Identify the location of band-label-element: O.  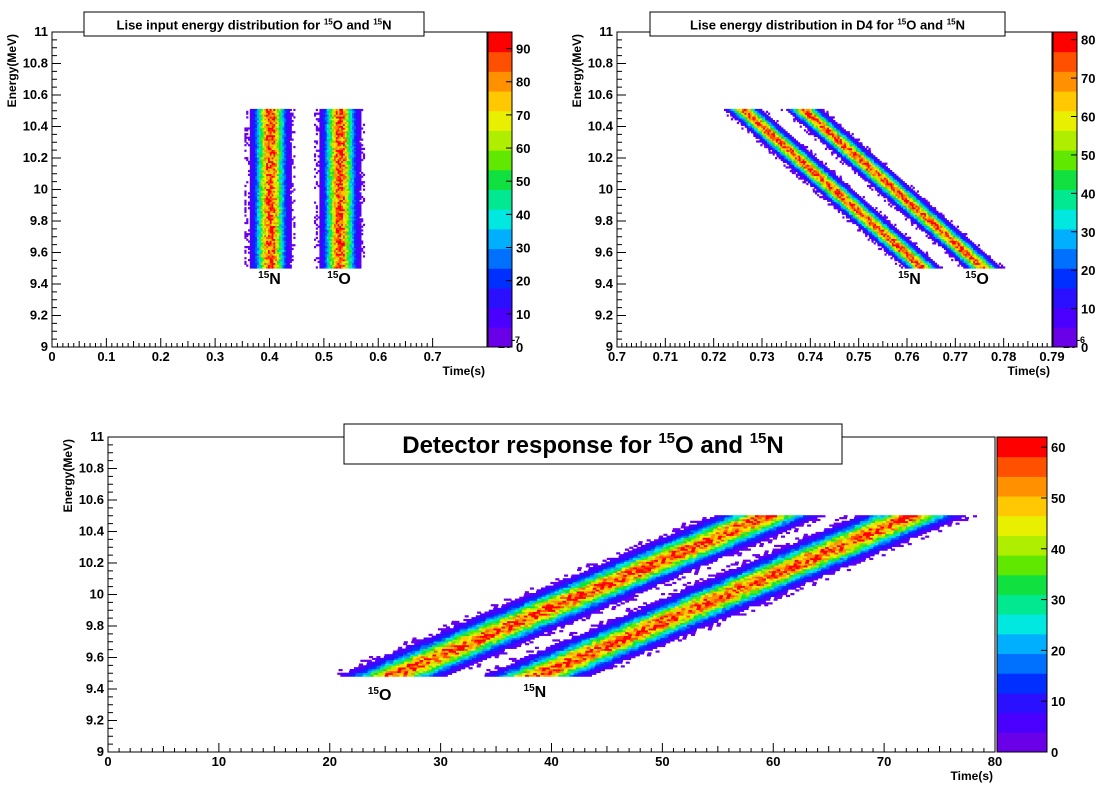
(385, 695).